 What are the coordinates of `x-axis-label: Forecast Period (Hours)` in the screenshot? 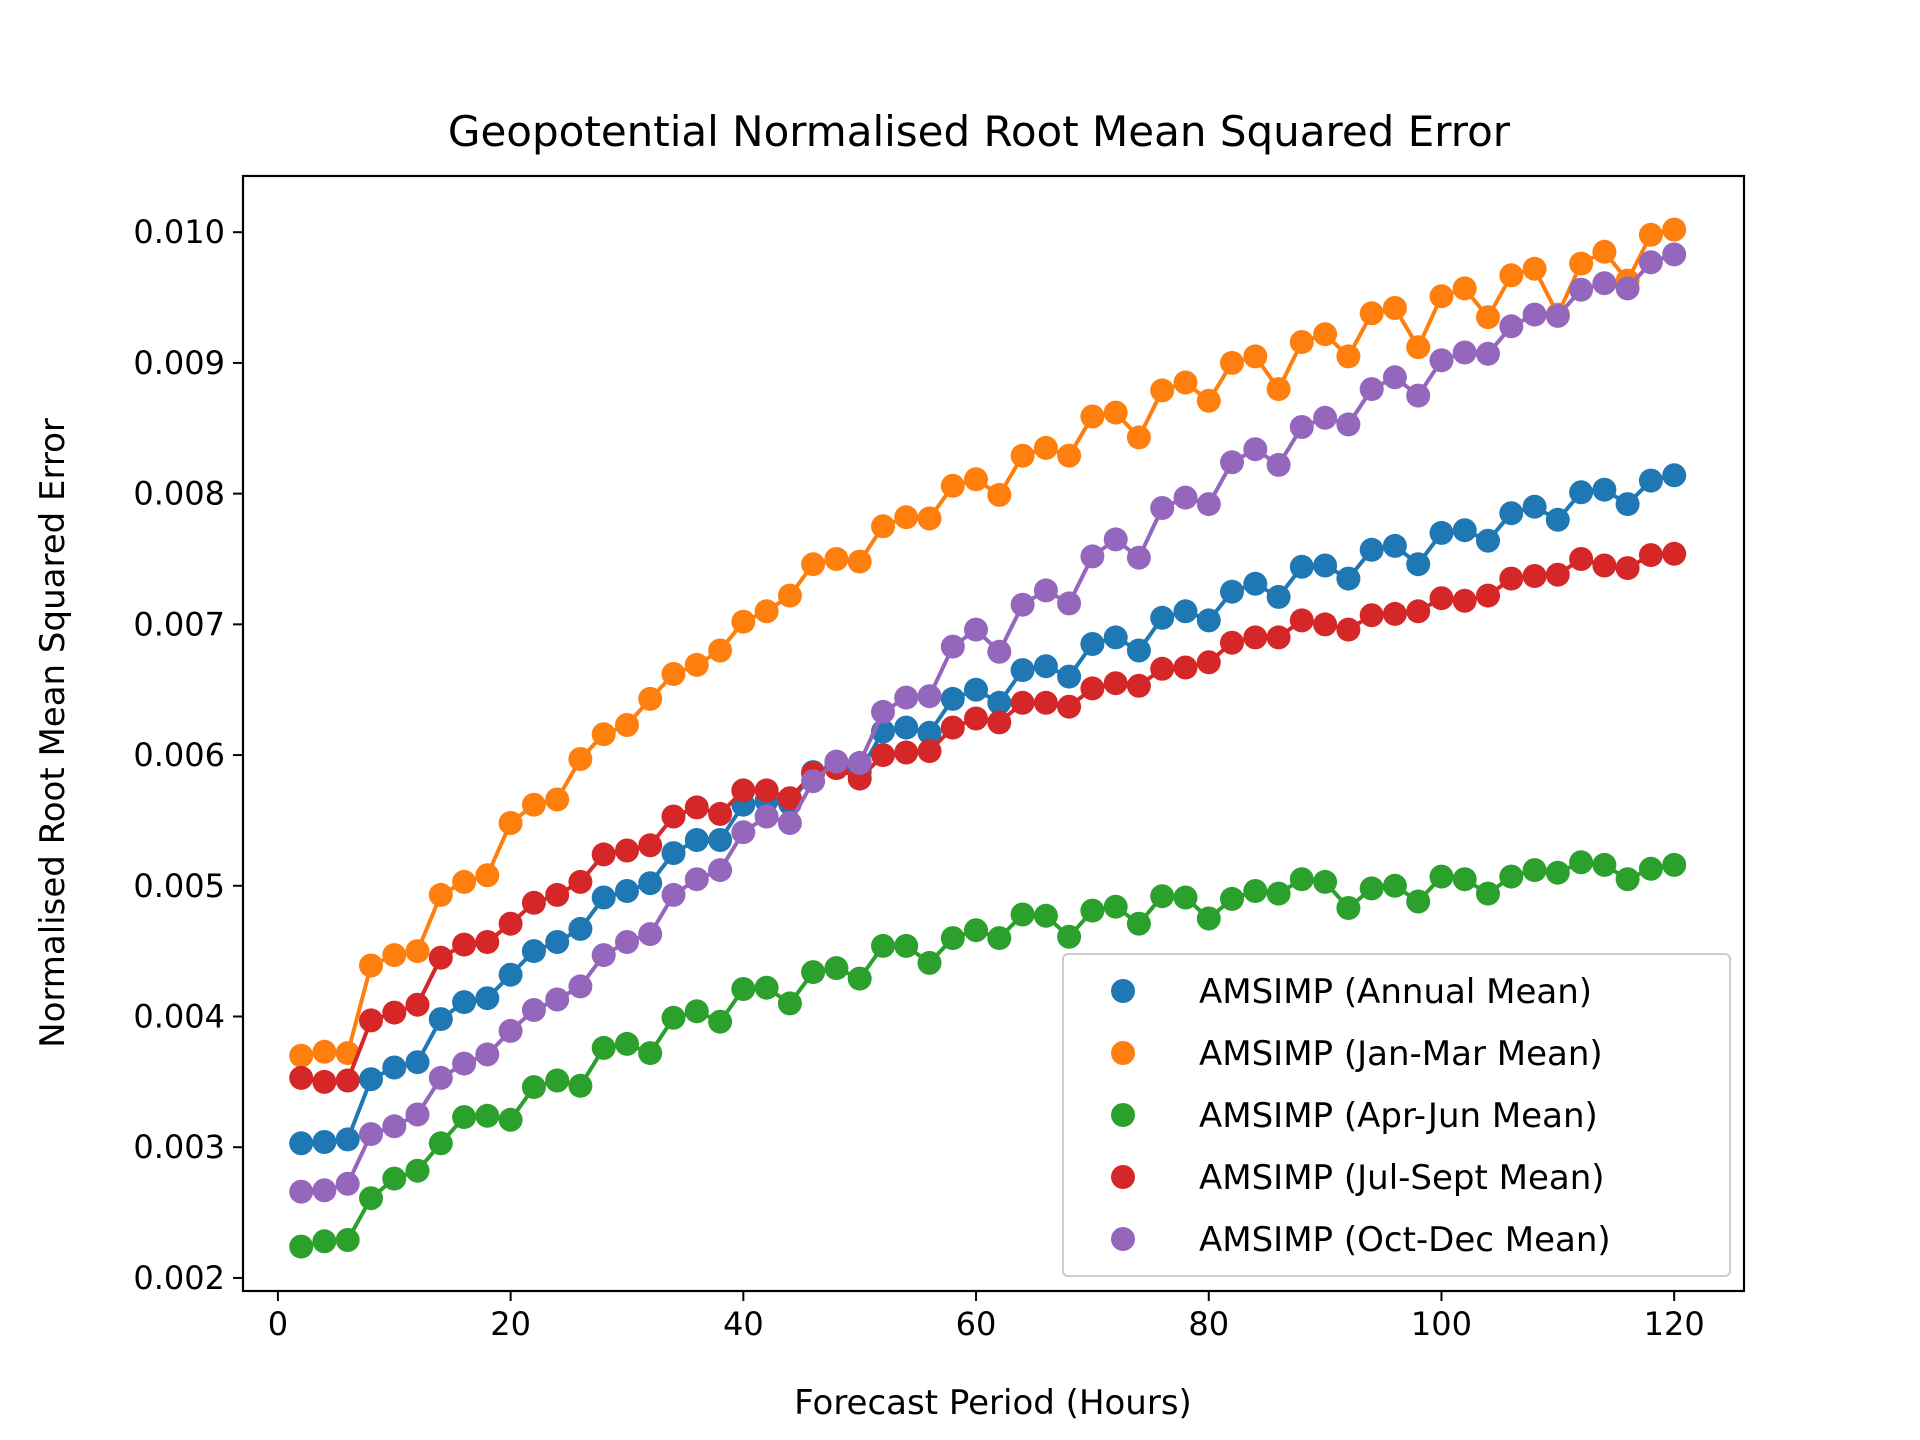 It's located at (993, 1403).